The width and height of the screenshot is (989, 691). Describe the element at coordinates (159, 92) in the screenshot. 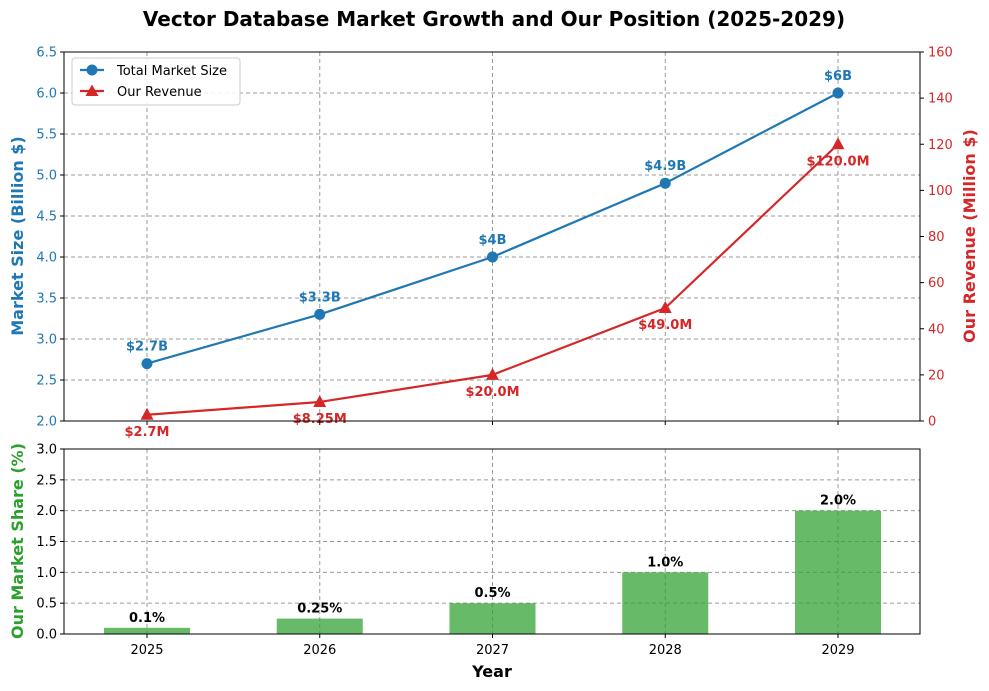

I see `legend-label-revenue: Our Revenue` at that location.